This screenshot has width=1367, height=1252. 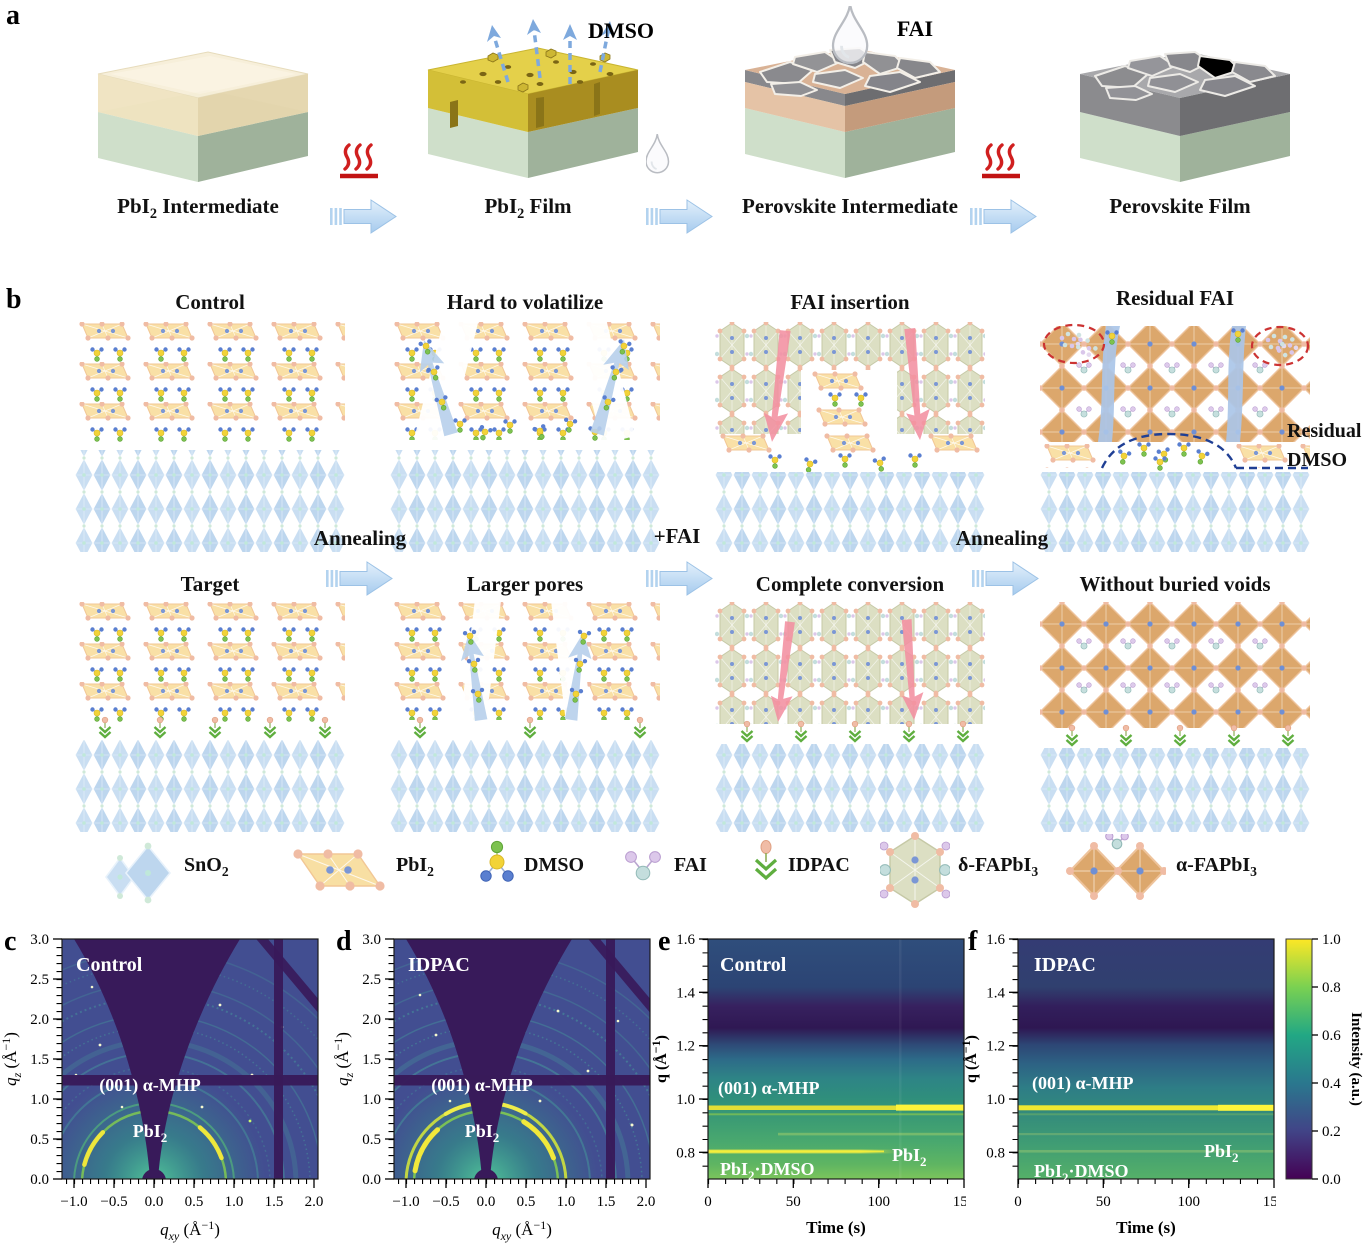 I want to click on block-title-complete-conversion: Complete conversion, so click(x=850, y=584).